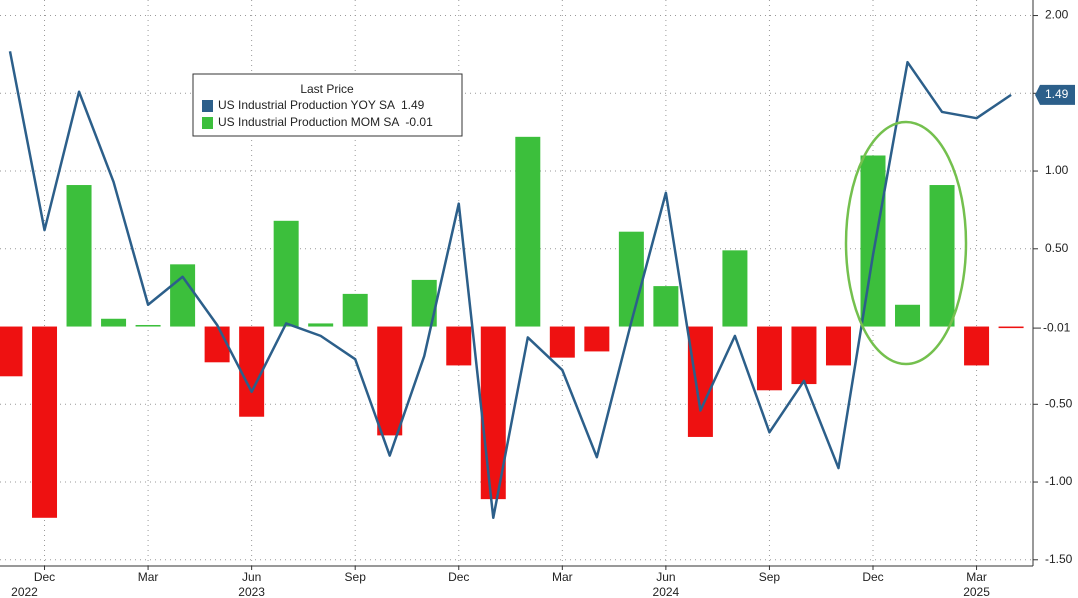  I want to click on y-tick-label: -1.50, so click(1059, 559).